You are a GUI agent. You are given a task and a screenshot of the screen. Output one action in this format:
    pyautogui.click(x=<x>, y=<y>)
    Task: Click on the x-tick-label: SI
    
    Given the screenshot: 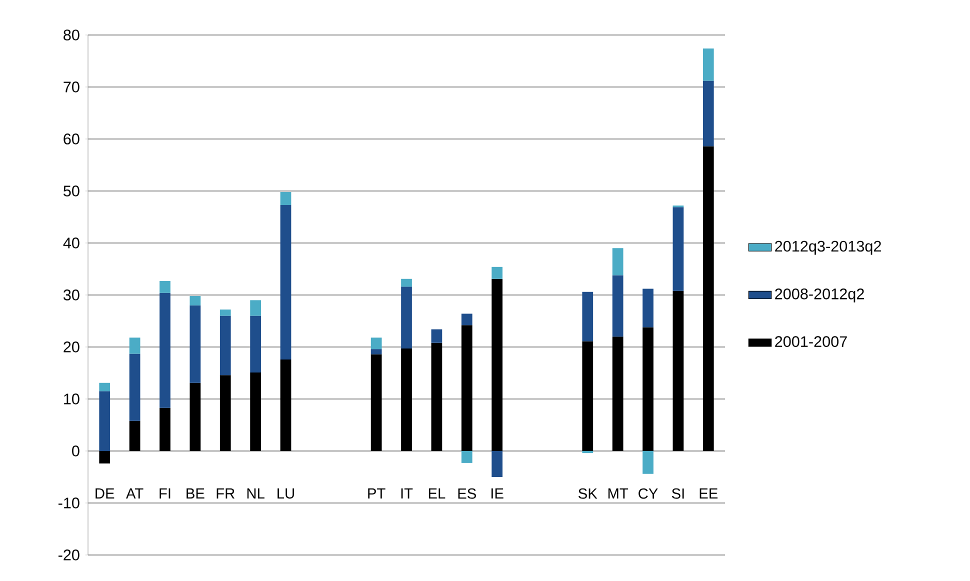 What is the action you would take?
    pyautogui.click(x=678, y=493)
    